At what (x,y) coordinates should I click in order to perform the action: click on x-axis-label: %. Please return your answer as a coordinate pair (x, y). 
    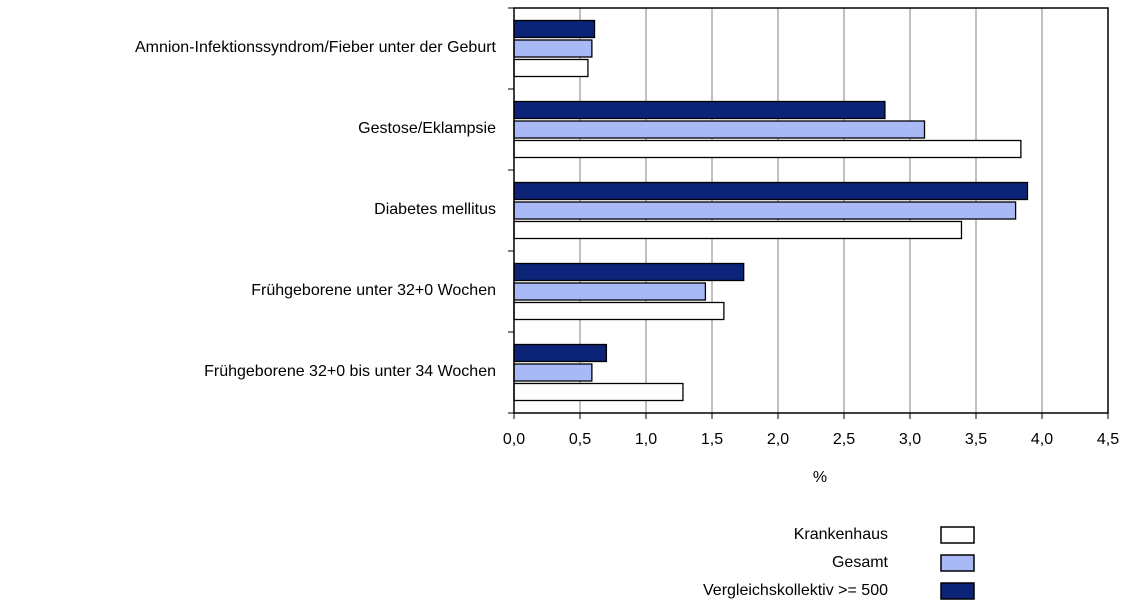
    Looking at the image, I should click on (820, 477).